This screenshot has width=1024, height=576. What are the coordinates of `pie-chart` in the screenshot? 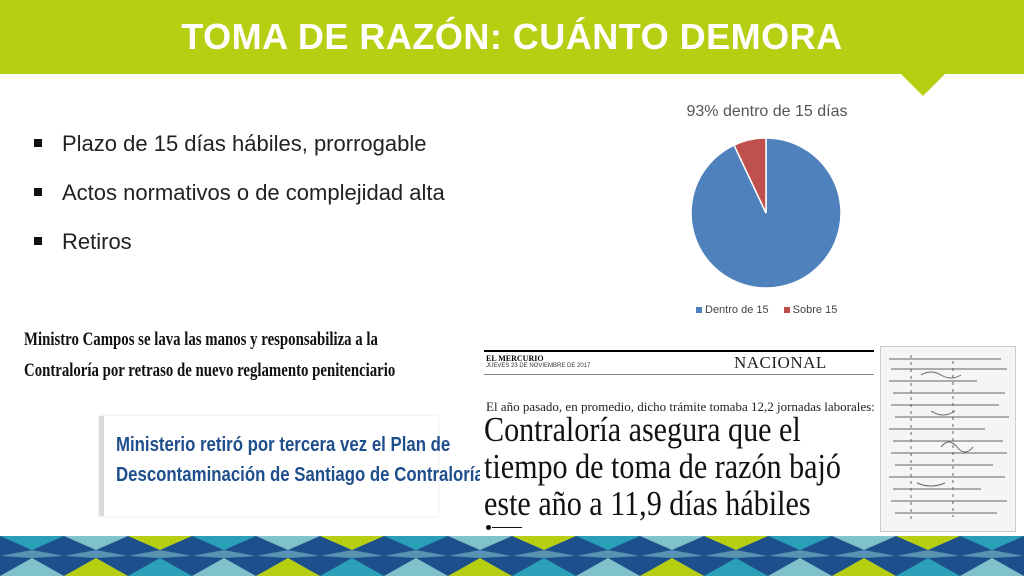 It's located at (766, 213).